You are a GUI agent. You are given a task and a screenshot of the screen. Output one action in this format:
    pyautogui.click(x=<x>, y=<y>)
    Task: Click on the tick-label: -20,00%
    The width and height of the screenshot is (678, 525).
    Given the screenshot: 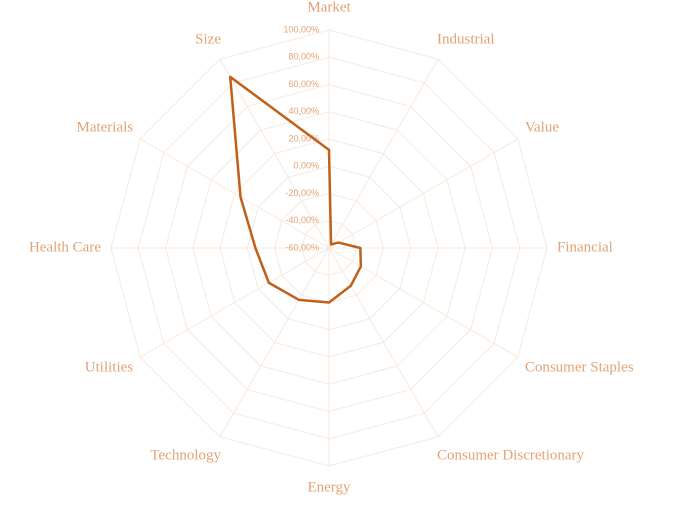 What is the action you would take?
    pyautogui.click(x=302, y=193)
    